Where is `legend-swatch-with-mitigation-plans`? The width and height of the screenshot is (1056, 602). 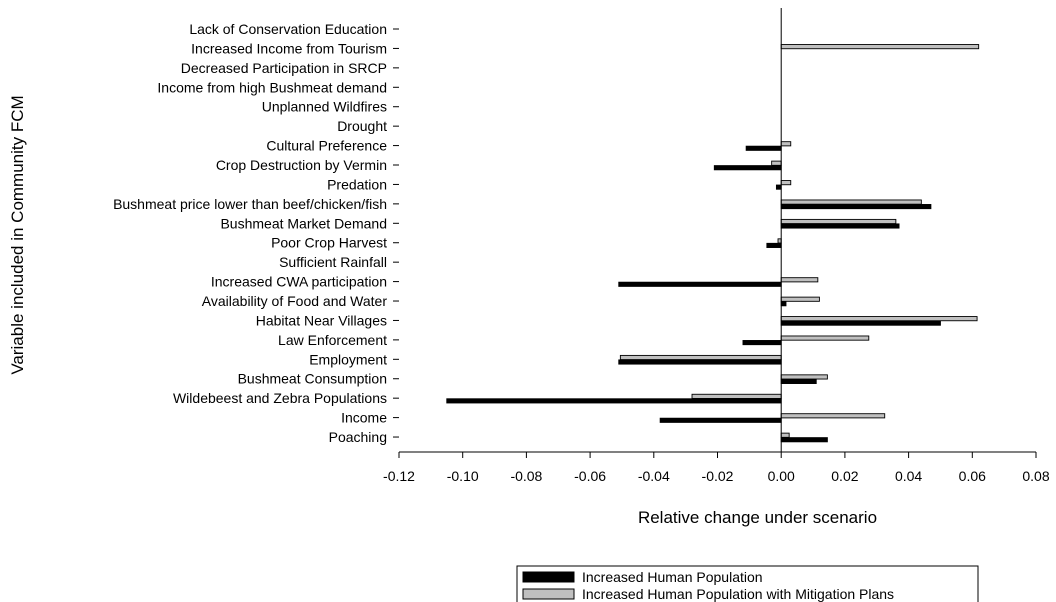 legend-swatch-with-mitigation-plans is located at coordinates (548, 594).